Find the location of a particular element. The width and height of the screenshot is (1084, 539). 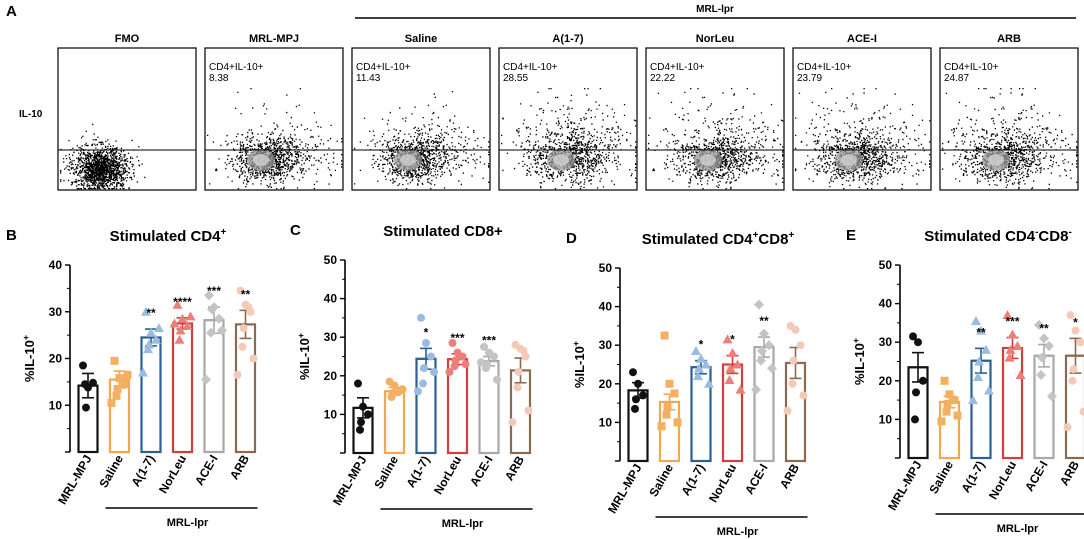

flow-gate-value: 11.43 is located at coordinates (368, 78).